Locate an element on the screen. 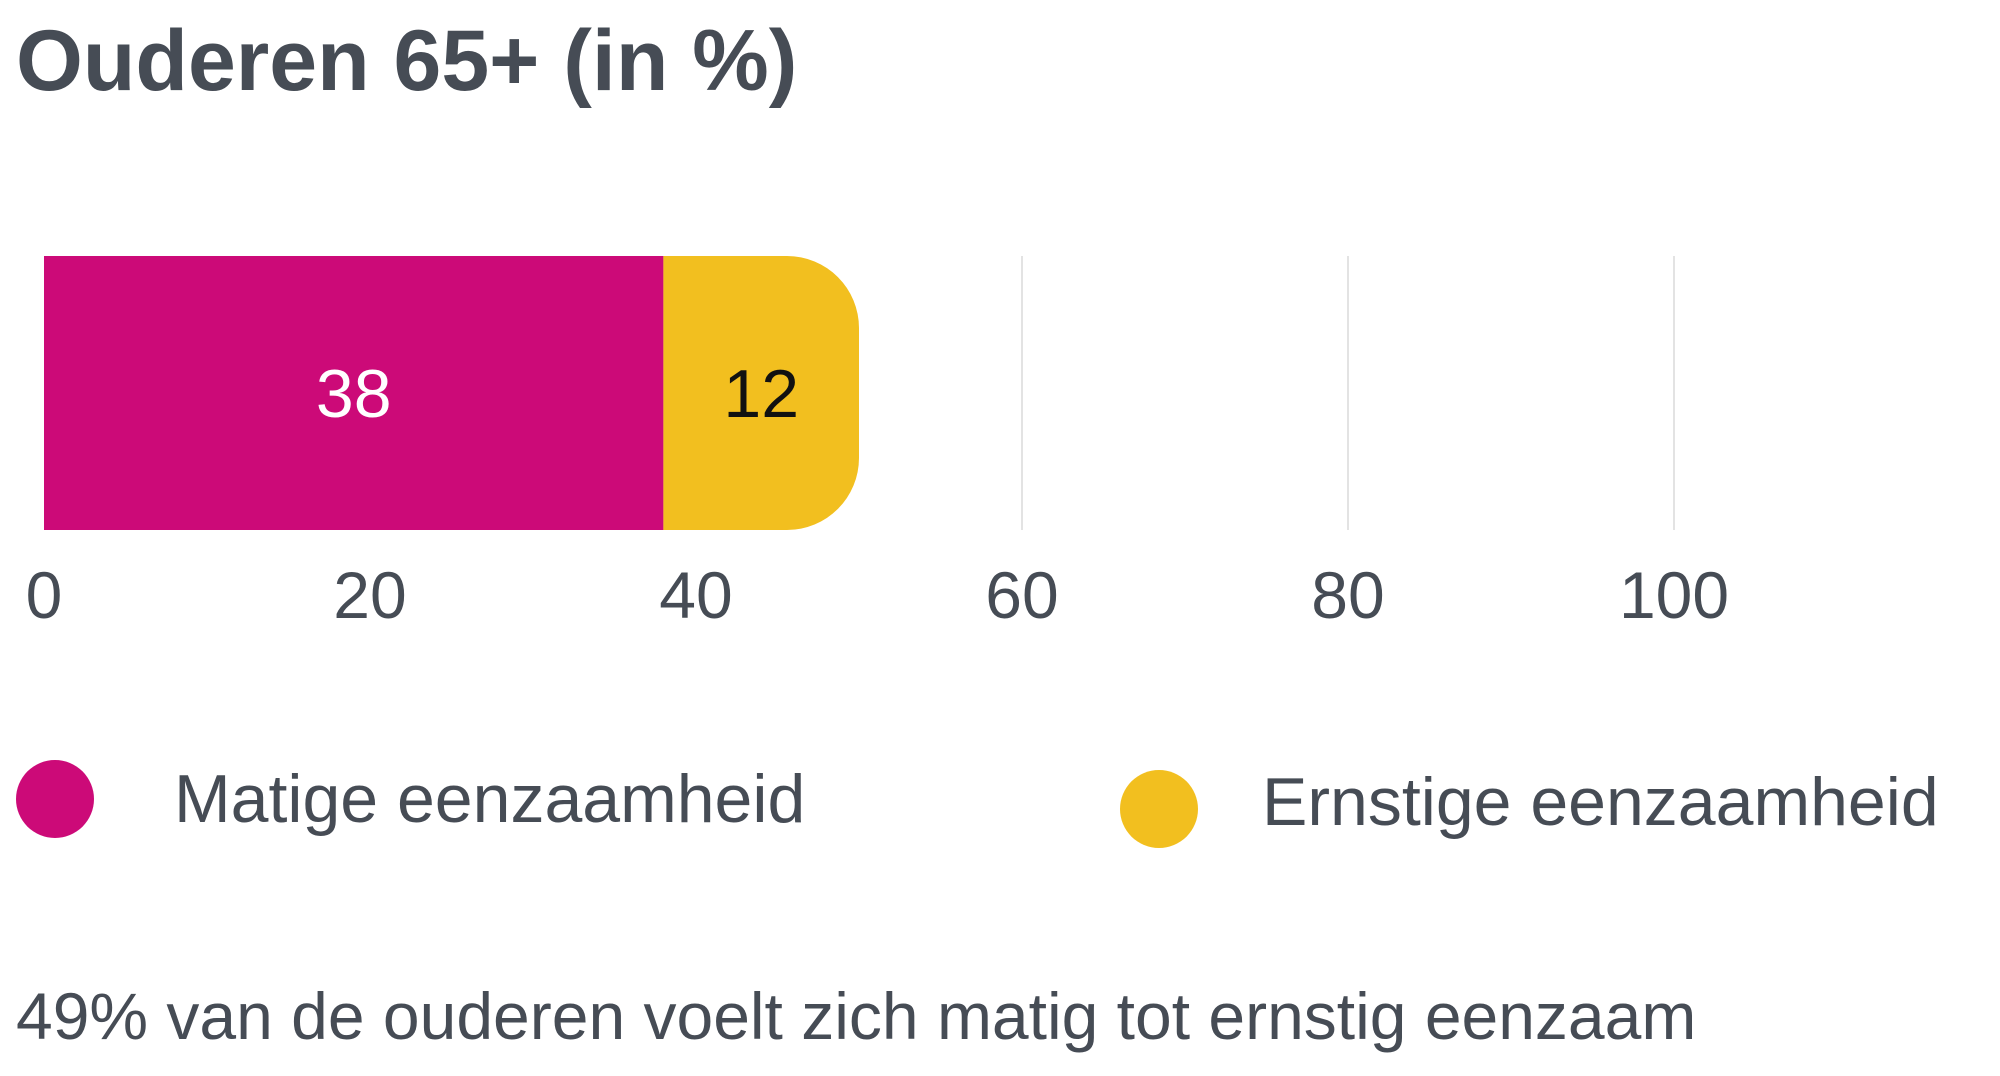 The image size is (2000, 1076). data-label-matig: 38 is located at coordinates (354, 394).